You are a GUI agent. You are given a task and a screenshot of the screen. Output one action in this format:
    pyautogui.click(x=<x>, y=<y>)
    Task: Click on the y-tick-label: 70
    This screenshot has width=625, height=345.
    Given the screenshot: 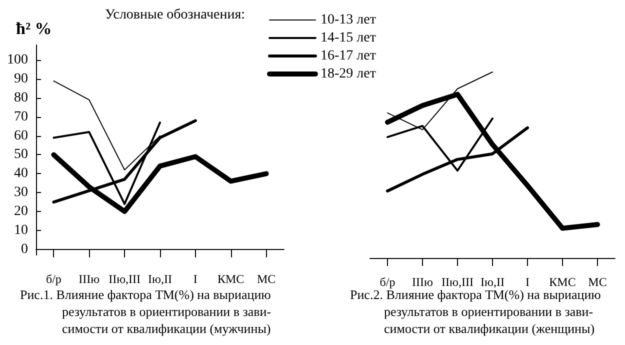 What is the action you would take?
    pyautogui.click(x=21, y=116)
    